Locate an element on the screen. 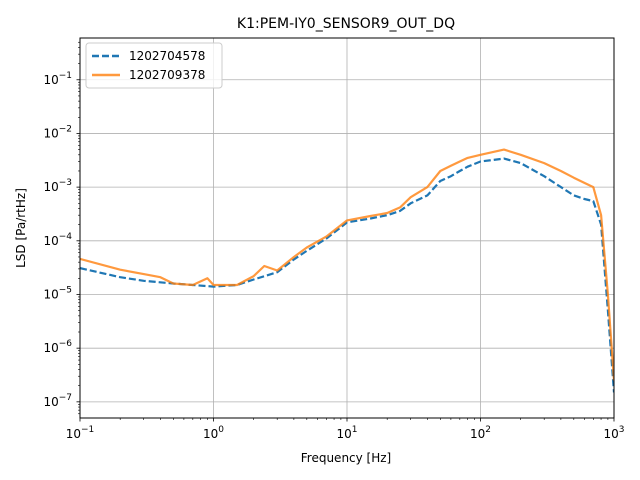 This screenshot has height=480, width=640. legend-label-series-2: 1202709378 is located at coordinates (167, 75).